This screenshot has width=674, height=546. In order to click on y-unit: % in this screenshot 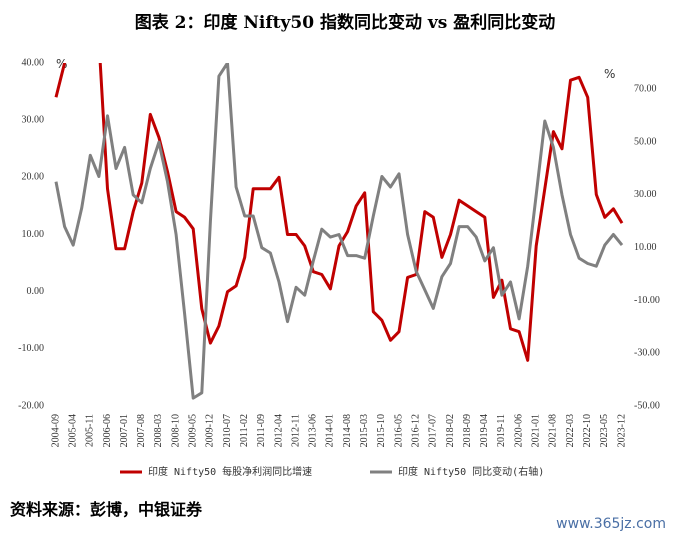, I will do `click(61, 64)`.